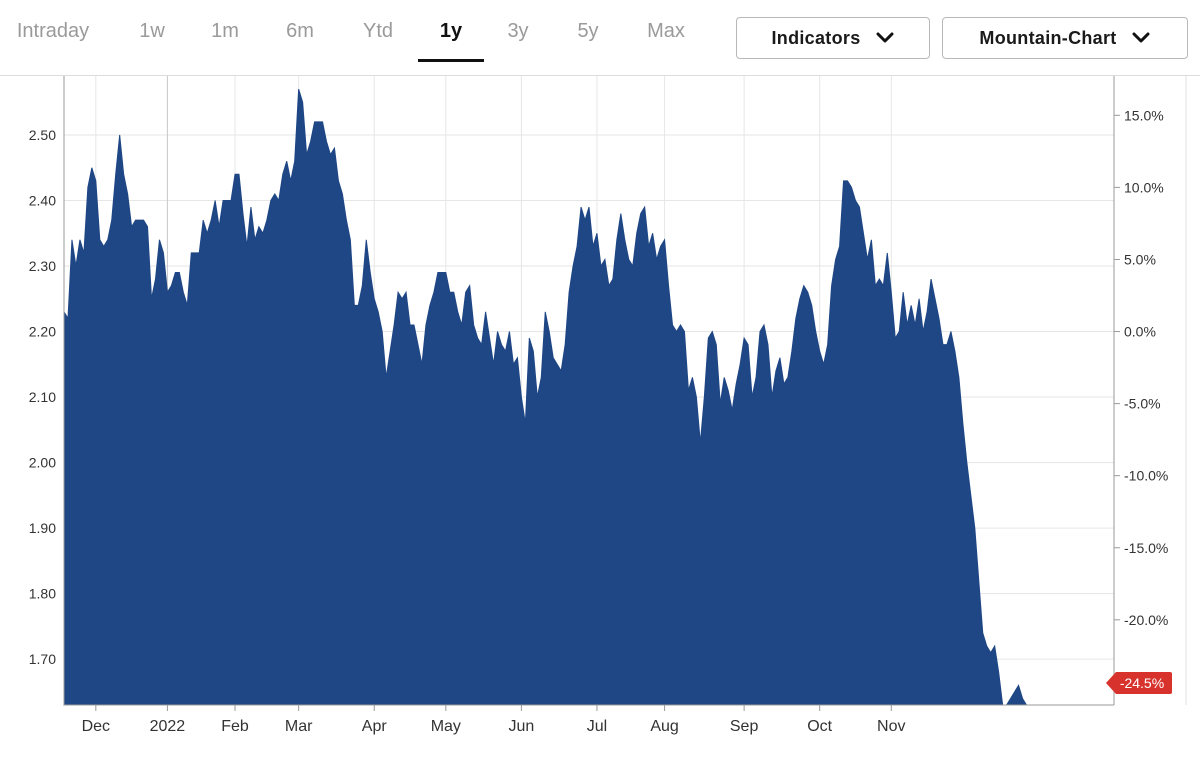 The height and width of the screenshot is (762, 1200). I want to click on chart-type-label: Mountain-Chart, so click(1048, 37).